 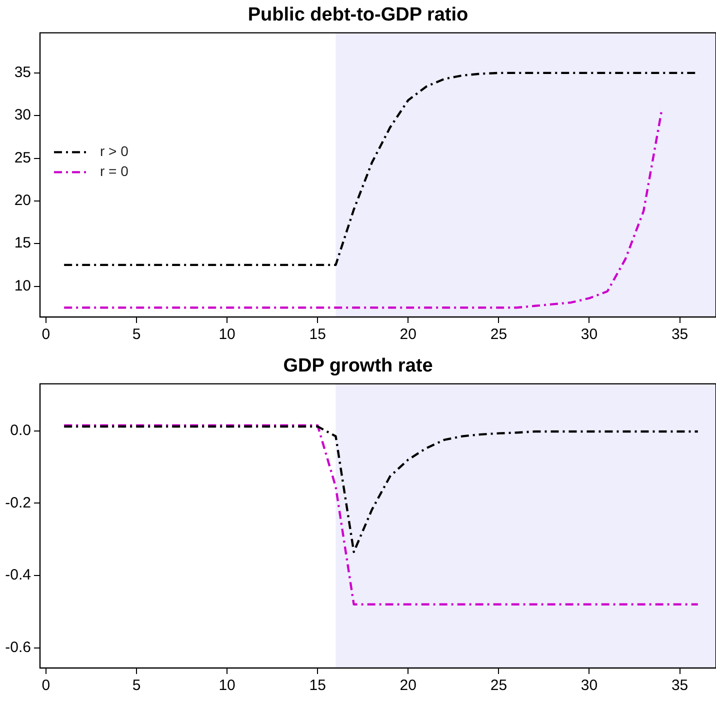 I want to click on y-tick-label: 25, so click(x=22, y=157).